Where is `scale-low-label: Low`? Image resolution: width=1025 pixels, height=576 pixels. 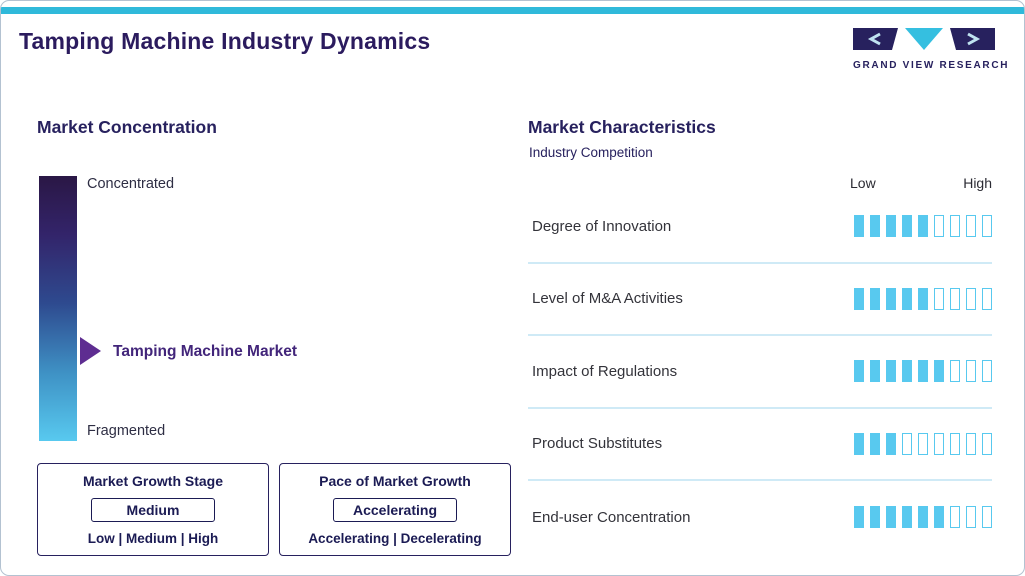 scale-low-label: Low is located at coordinates (863, 183).